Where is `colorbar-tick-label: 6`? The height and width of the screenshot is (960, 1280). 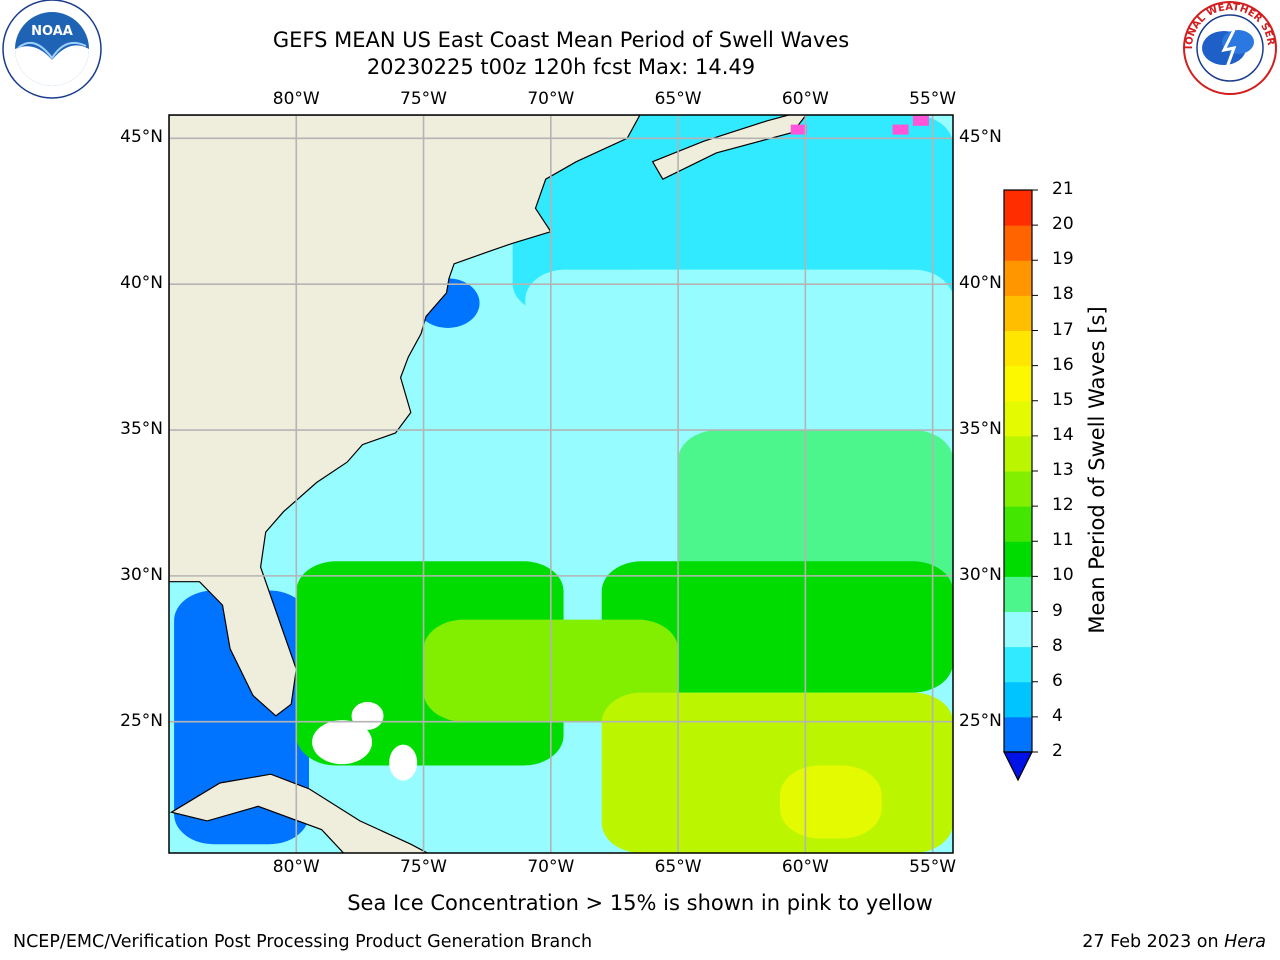
colorbar-tick-label: 6 is located at coordinates (1057, 680).